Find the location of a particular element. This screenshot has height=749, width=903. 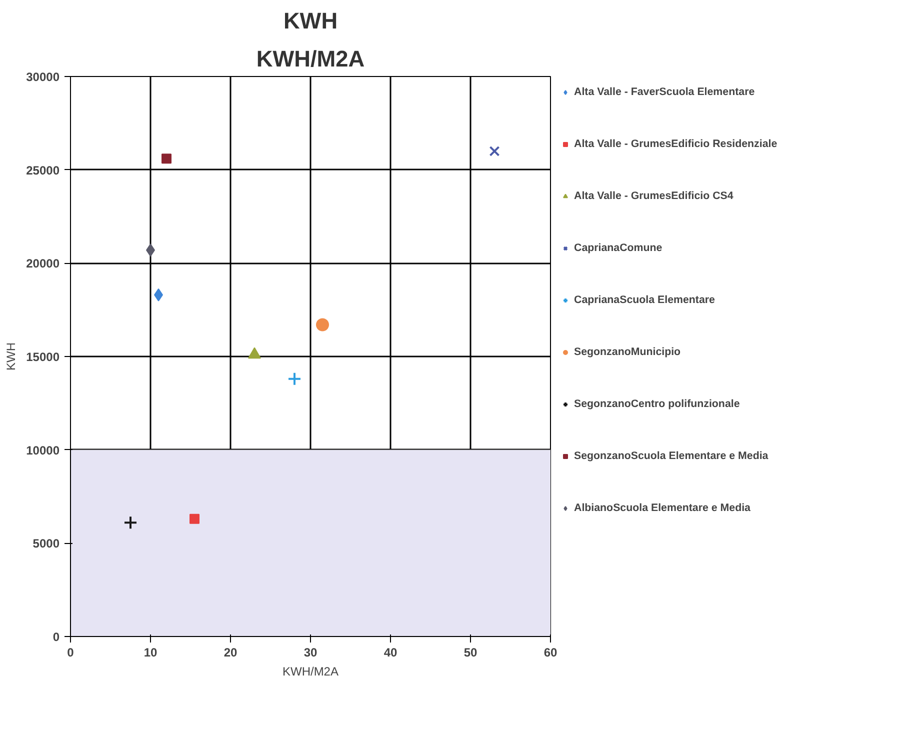

y-tick-label: 20000 is located at coordinates (43, 263).